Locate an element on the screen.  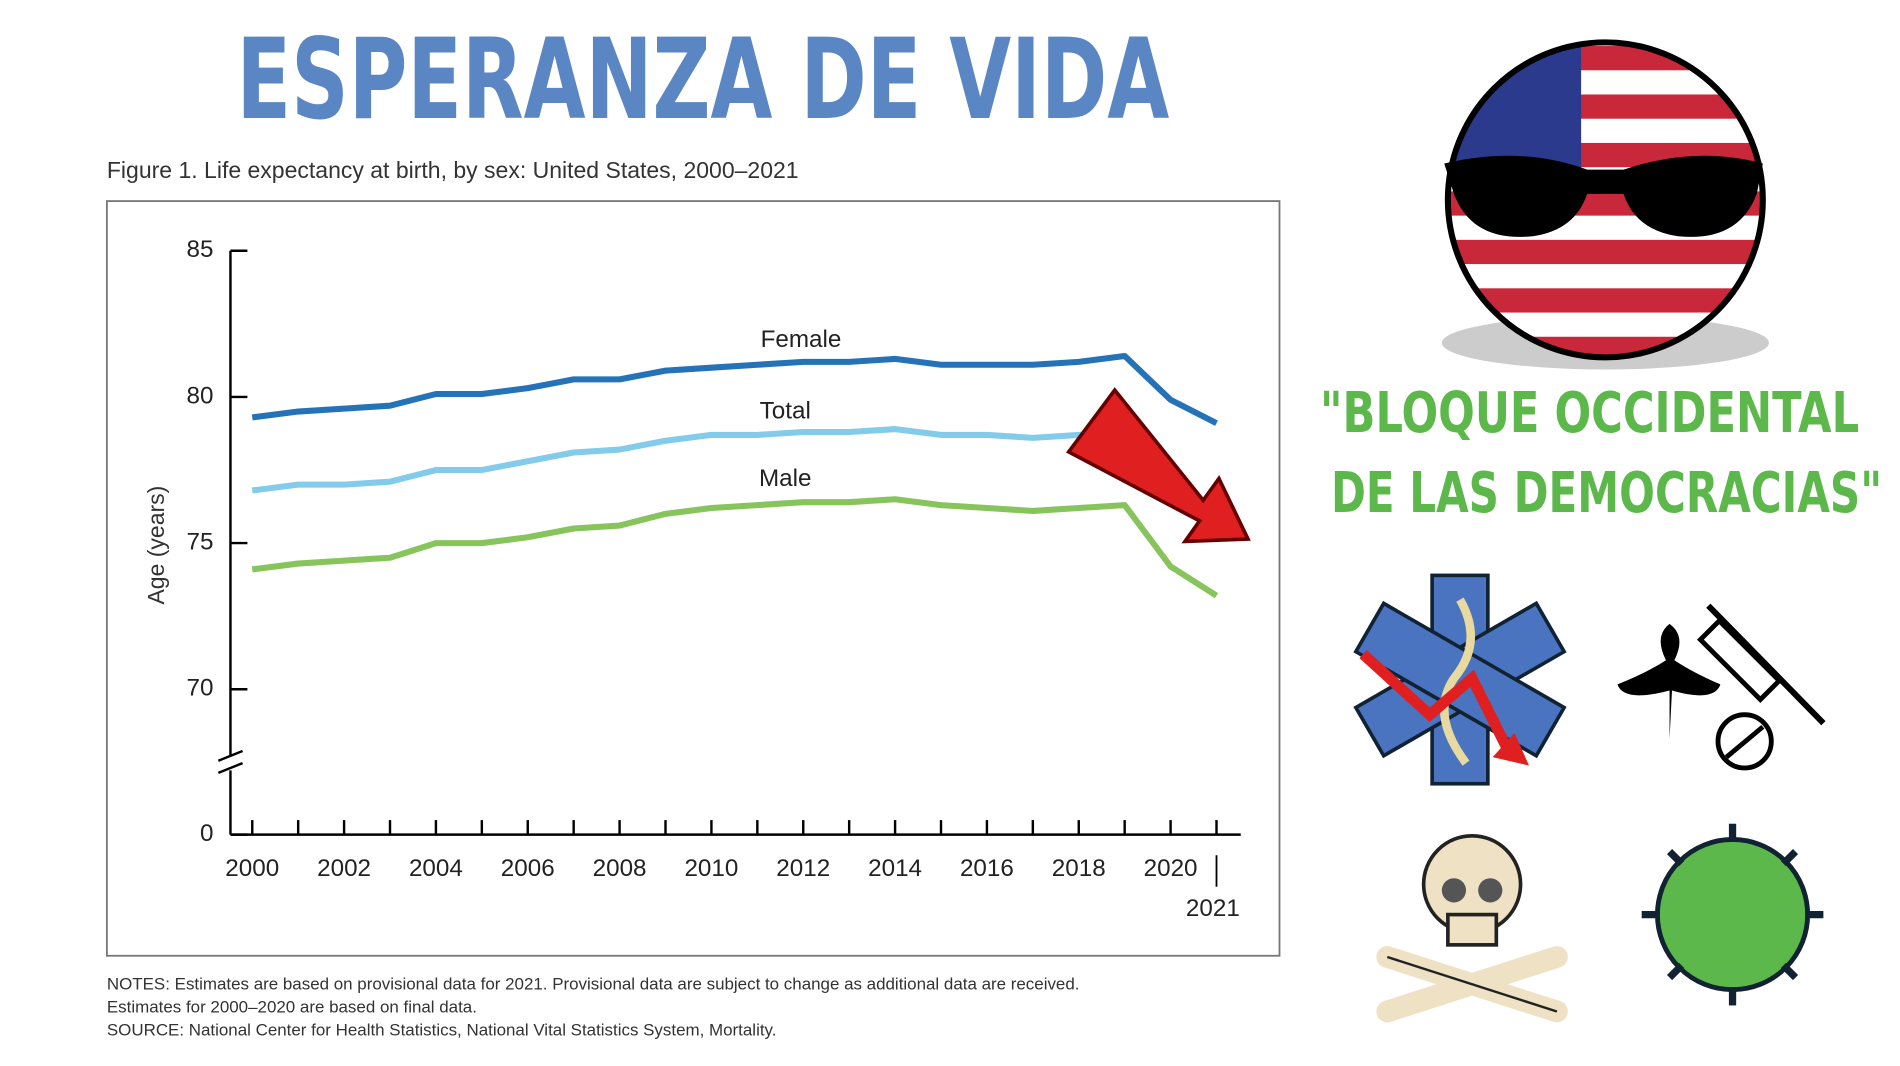
x-tick-label: 2021 is located at coordinates (1213, 908).